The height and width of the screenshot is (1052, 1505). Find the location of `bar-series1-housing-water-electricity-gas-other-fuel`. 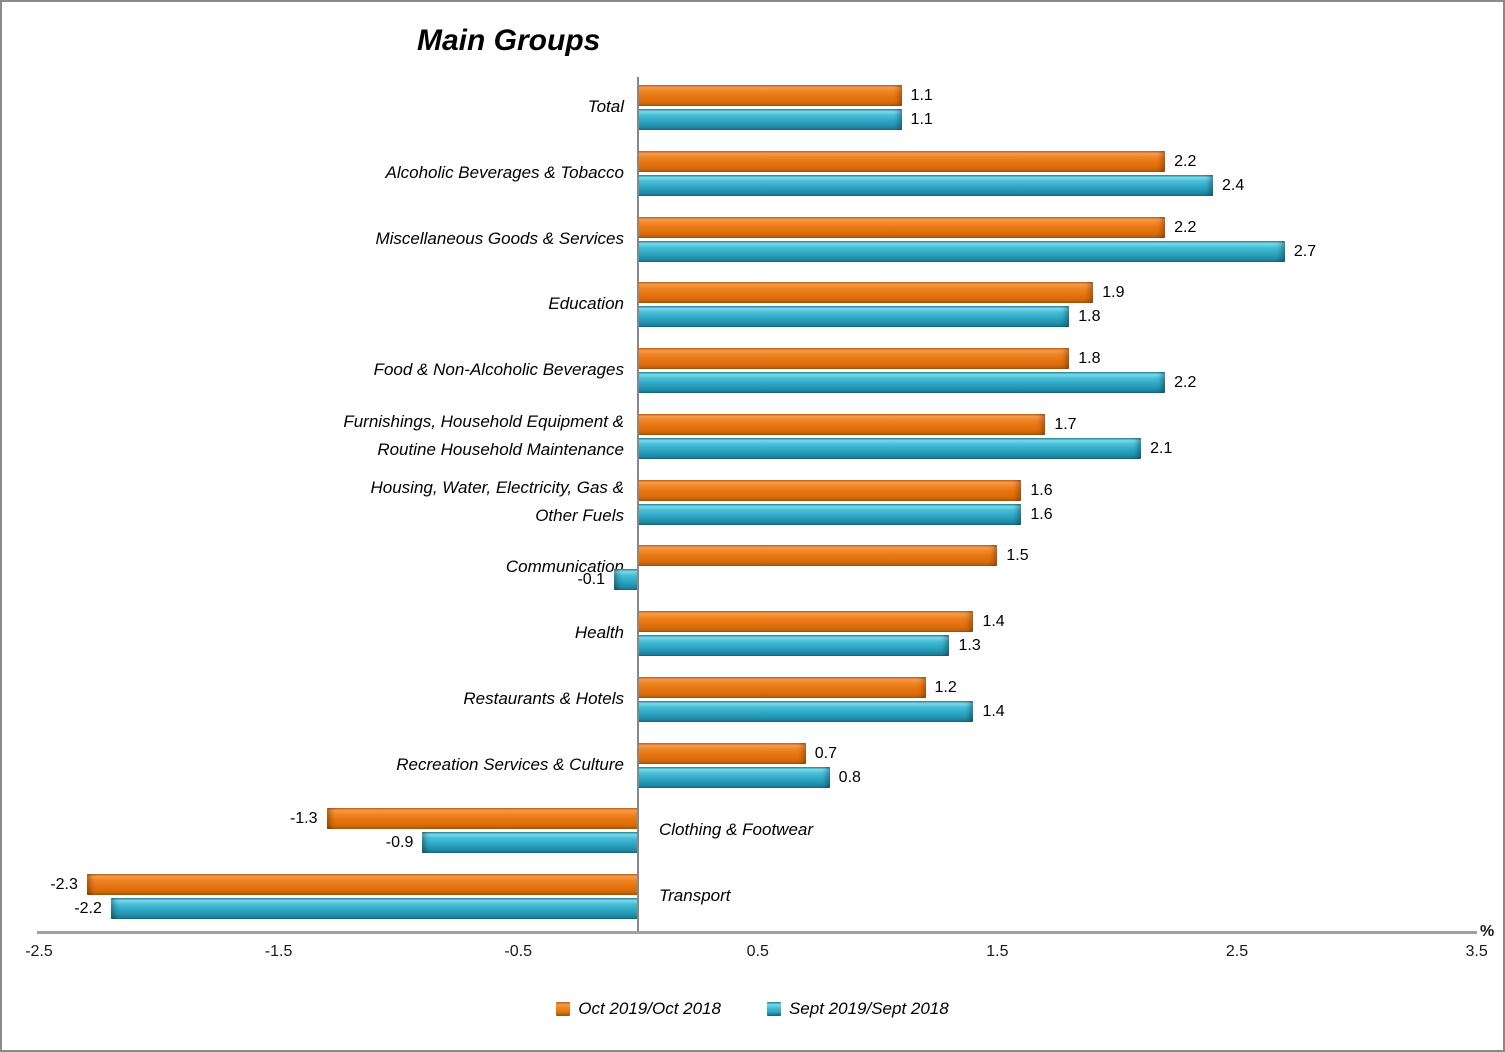

bar-series1-housing-water-electricity-gas-other-fuel is located at coordinates (830, 514).